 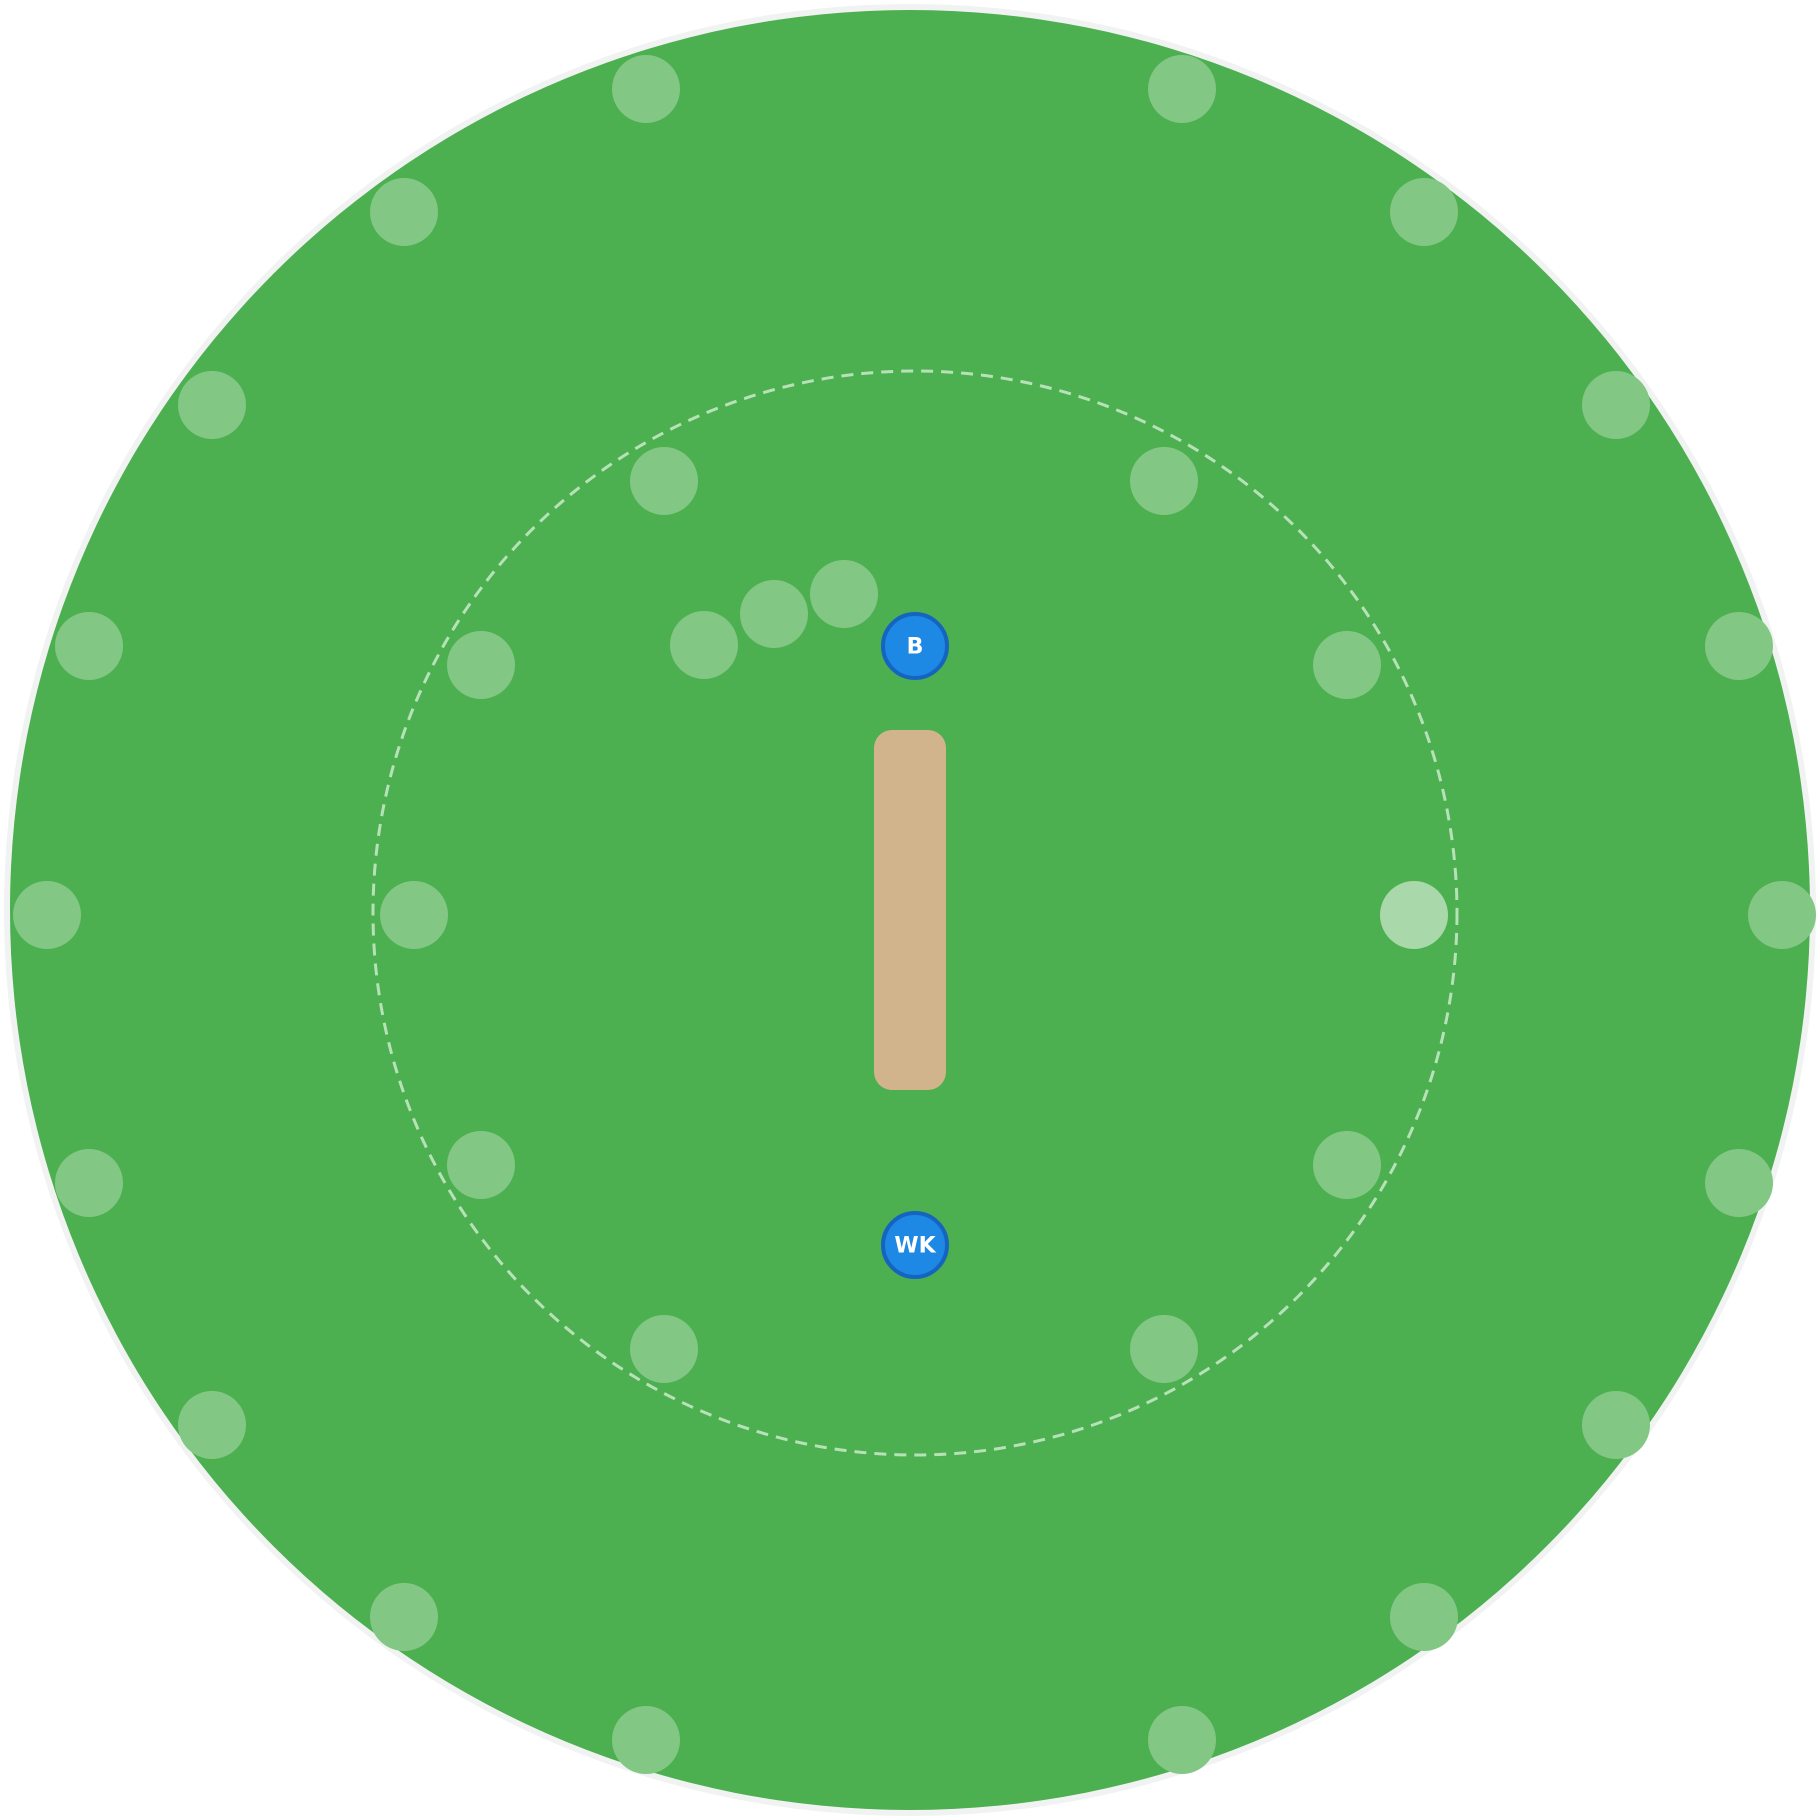 I want to click on fielding-slot-infield-highlighted, so click(x=1414, y=915).